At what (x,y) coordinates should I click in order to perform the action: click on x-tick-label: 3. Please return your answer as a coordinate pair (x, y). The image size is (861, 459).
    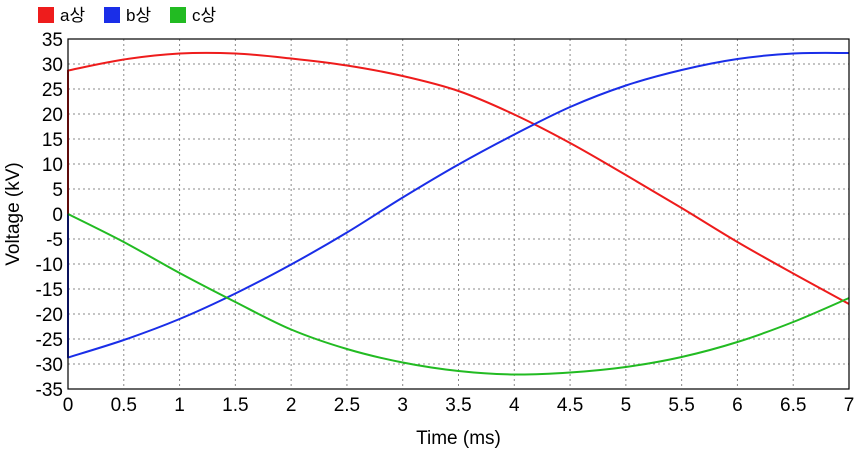
    Looking at the image, I should click on (402, 405).